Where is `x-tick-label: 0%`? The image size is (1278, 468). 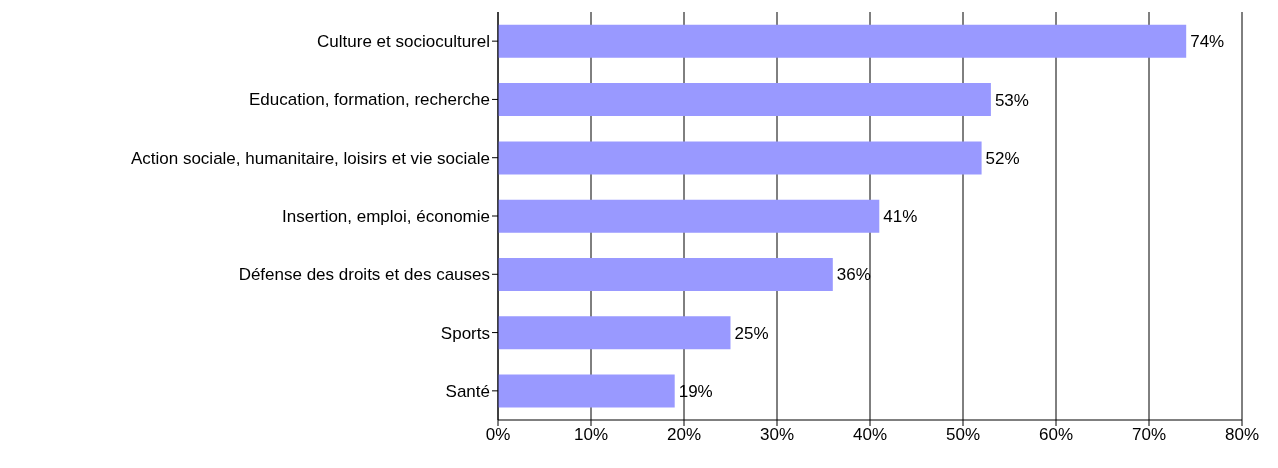
x-tick-label: 0% is located at coordinates (498, 435).